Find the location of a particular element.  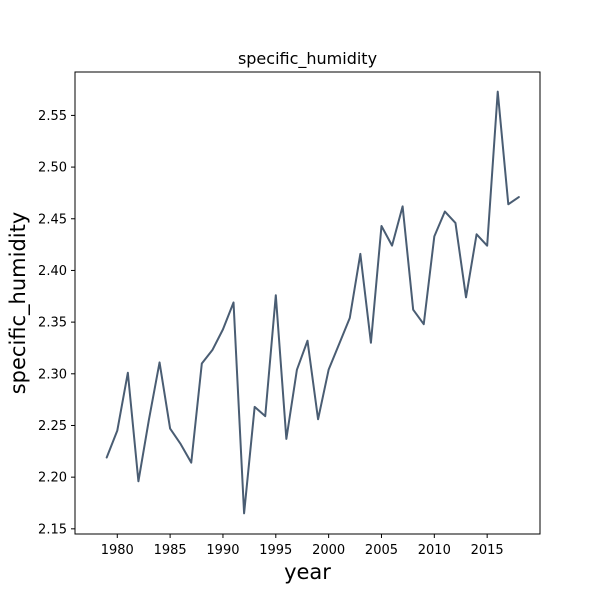

y-tick-label: 2.55 is located at coordinates (52, 116).